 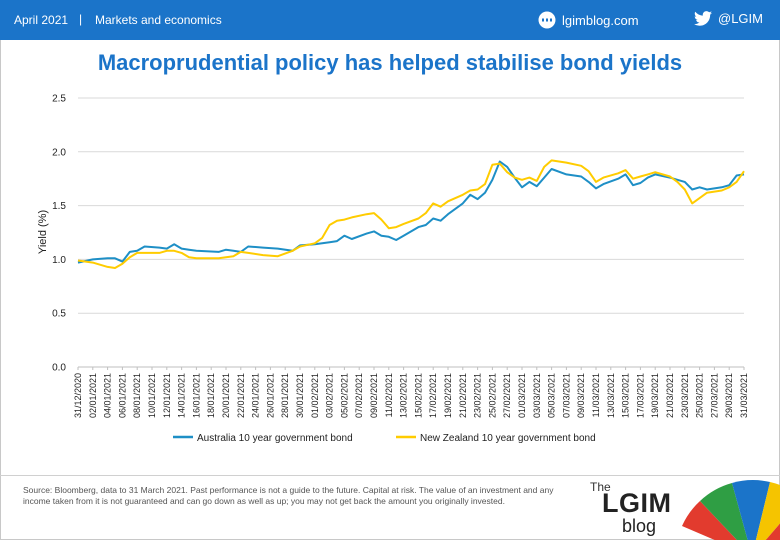 What do you see at coordinates (639, 526) in the screenshot?
I see `logo-blog: blog` at bounding box center [639, 526].